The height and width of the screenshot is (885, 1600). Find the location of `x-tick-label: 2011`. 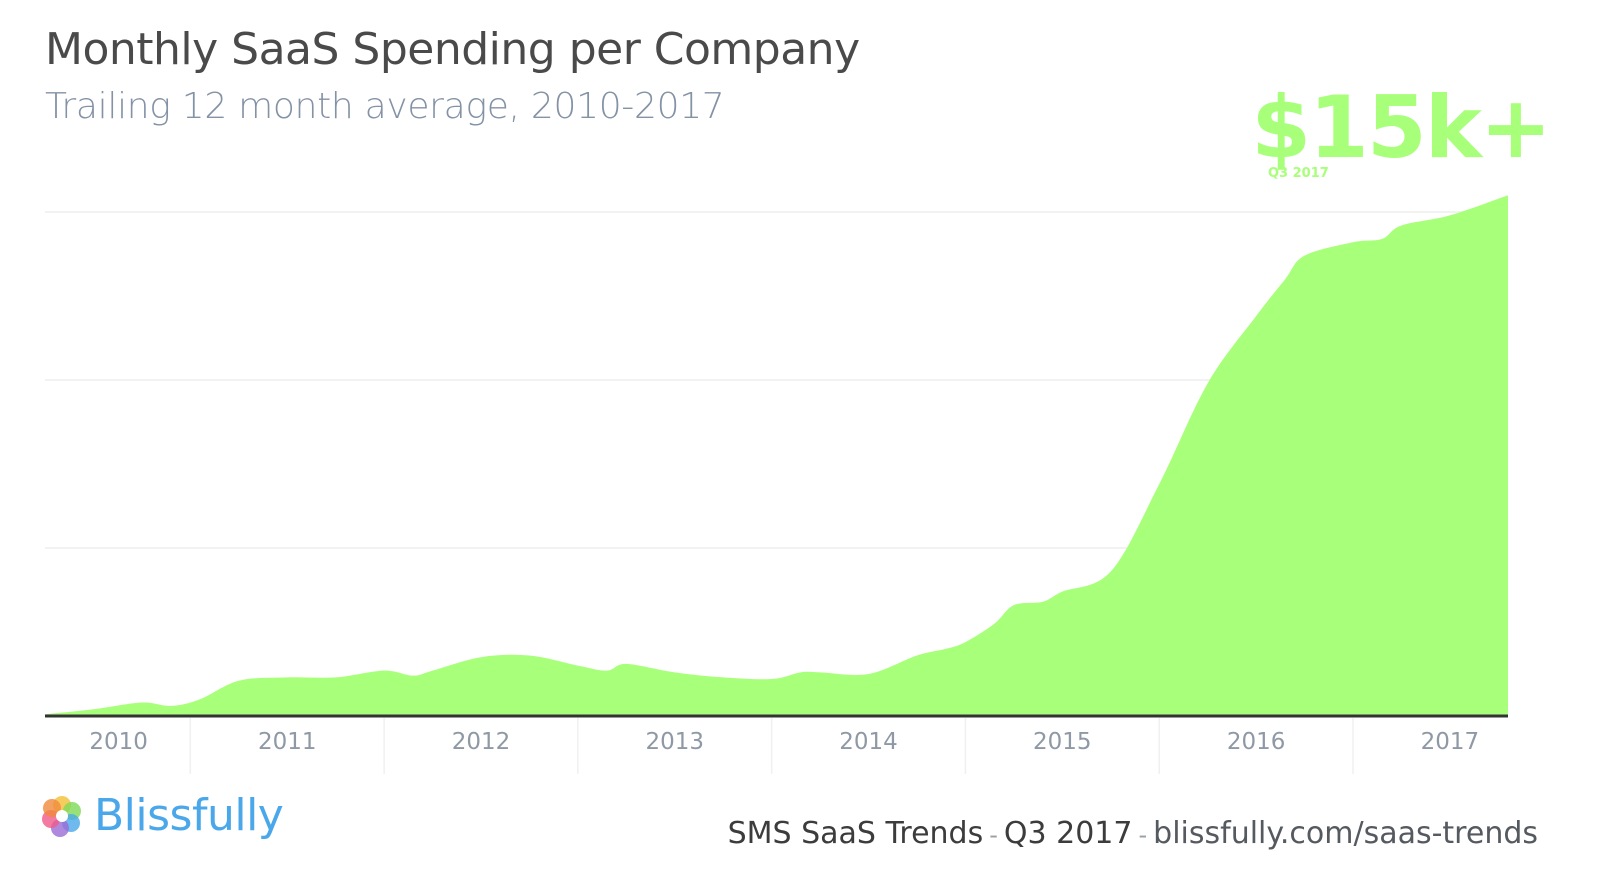

x-tick-label: 2011 is located at coordinates (287, 742).